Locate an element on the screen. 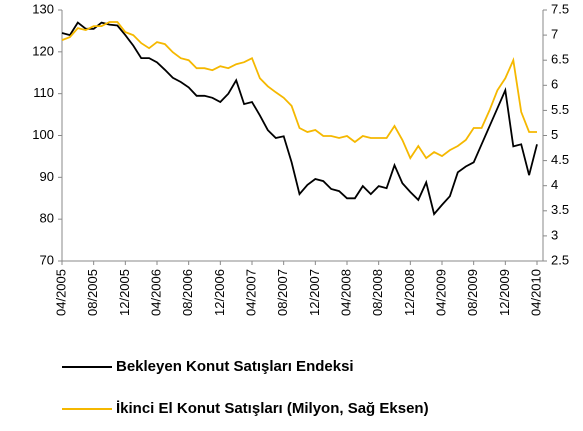 The height and width of the screenshot is (431, 583). x-tick-label: 08/2006 is located at coordinates (187, 292).